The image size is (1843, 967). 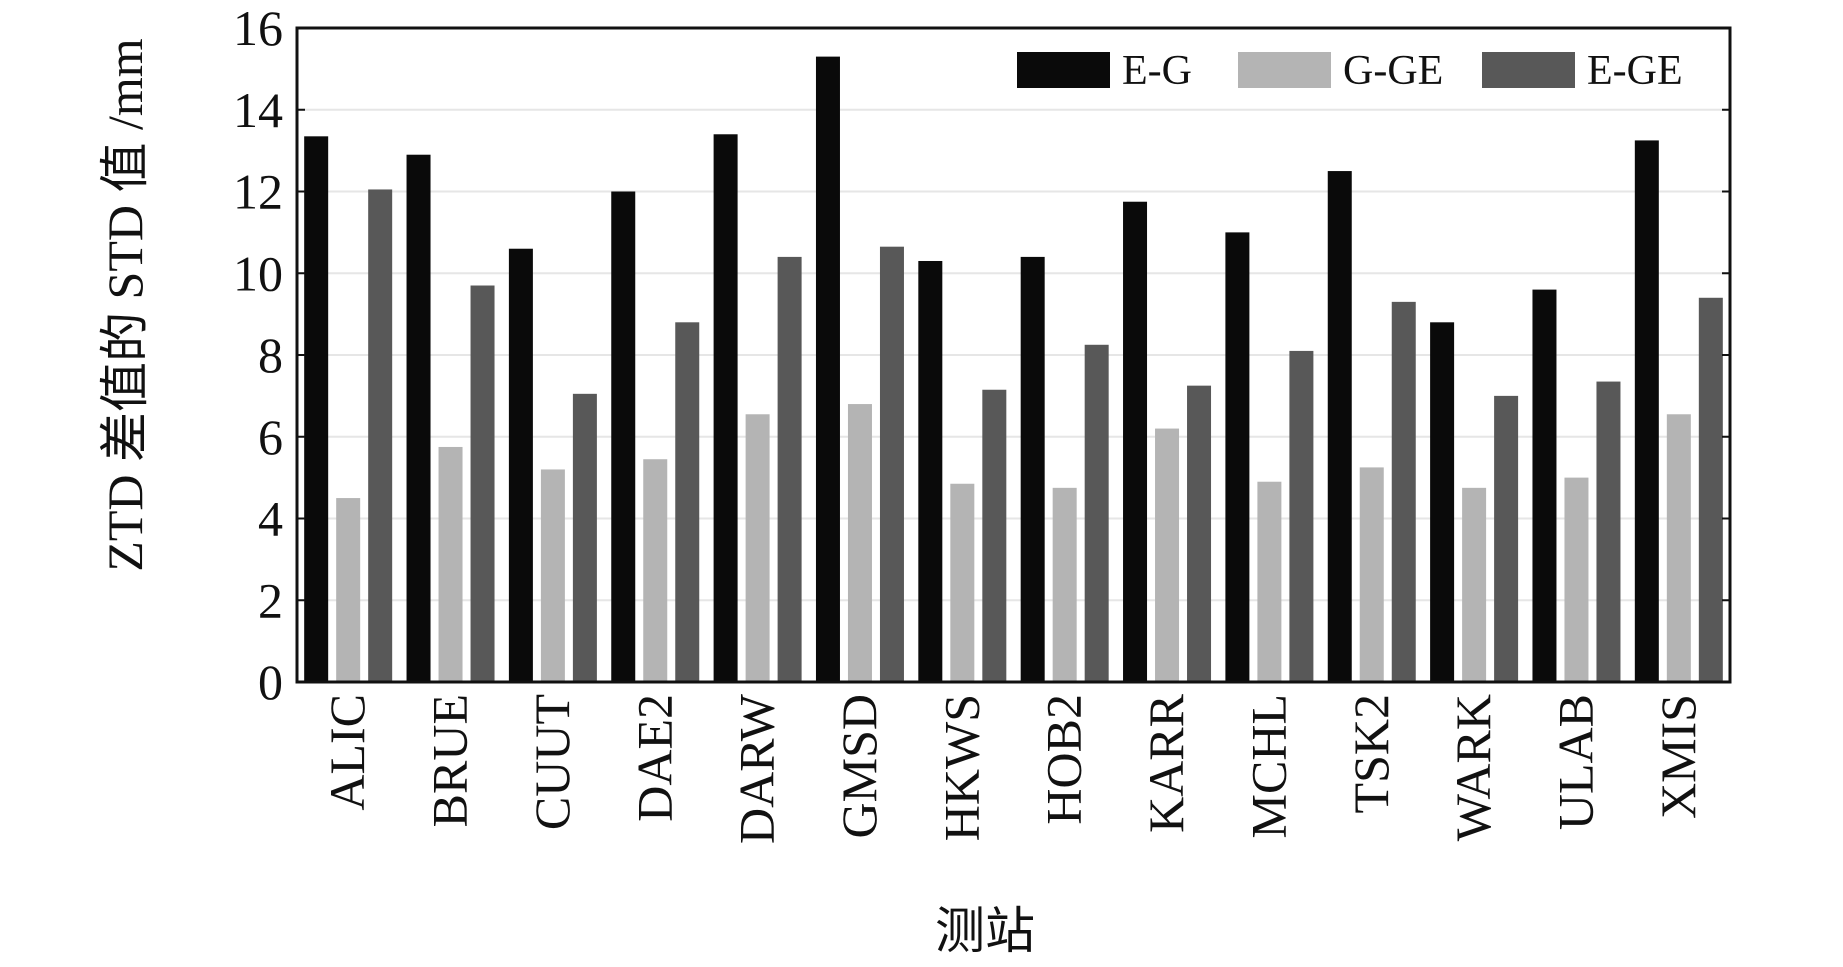 What do you see at coordinates (1166, 763) in the screenshot?
I see `x-category-label-karr: KARR` at bounding box center [1166, 763].